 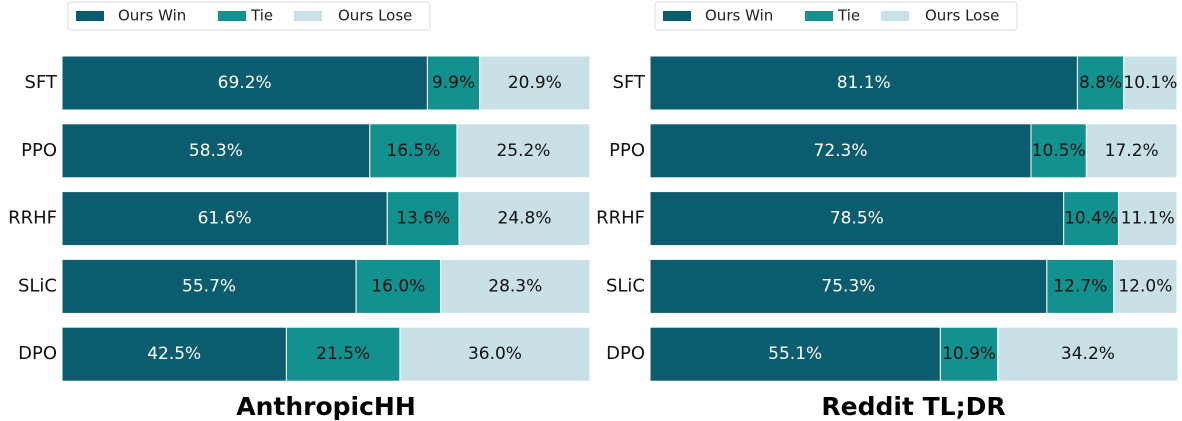 I want to click on value-label: 13.6%, so click(x=423, y=219).